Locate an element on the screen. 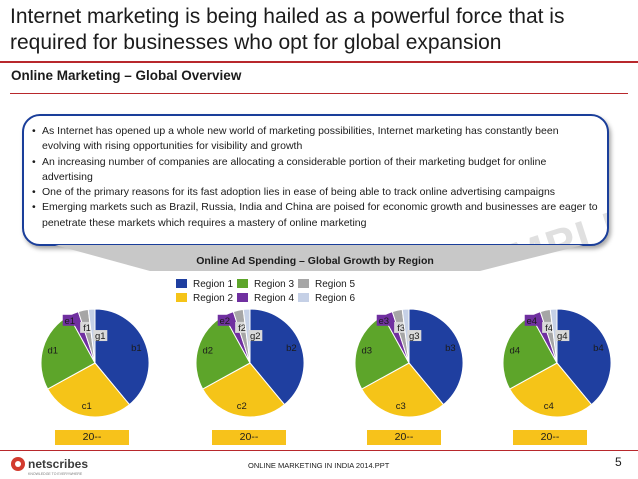 This screenshot has height=479, width=638. pie-slice-label: e1 is located at coordinates (69, 321).